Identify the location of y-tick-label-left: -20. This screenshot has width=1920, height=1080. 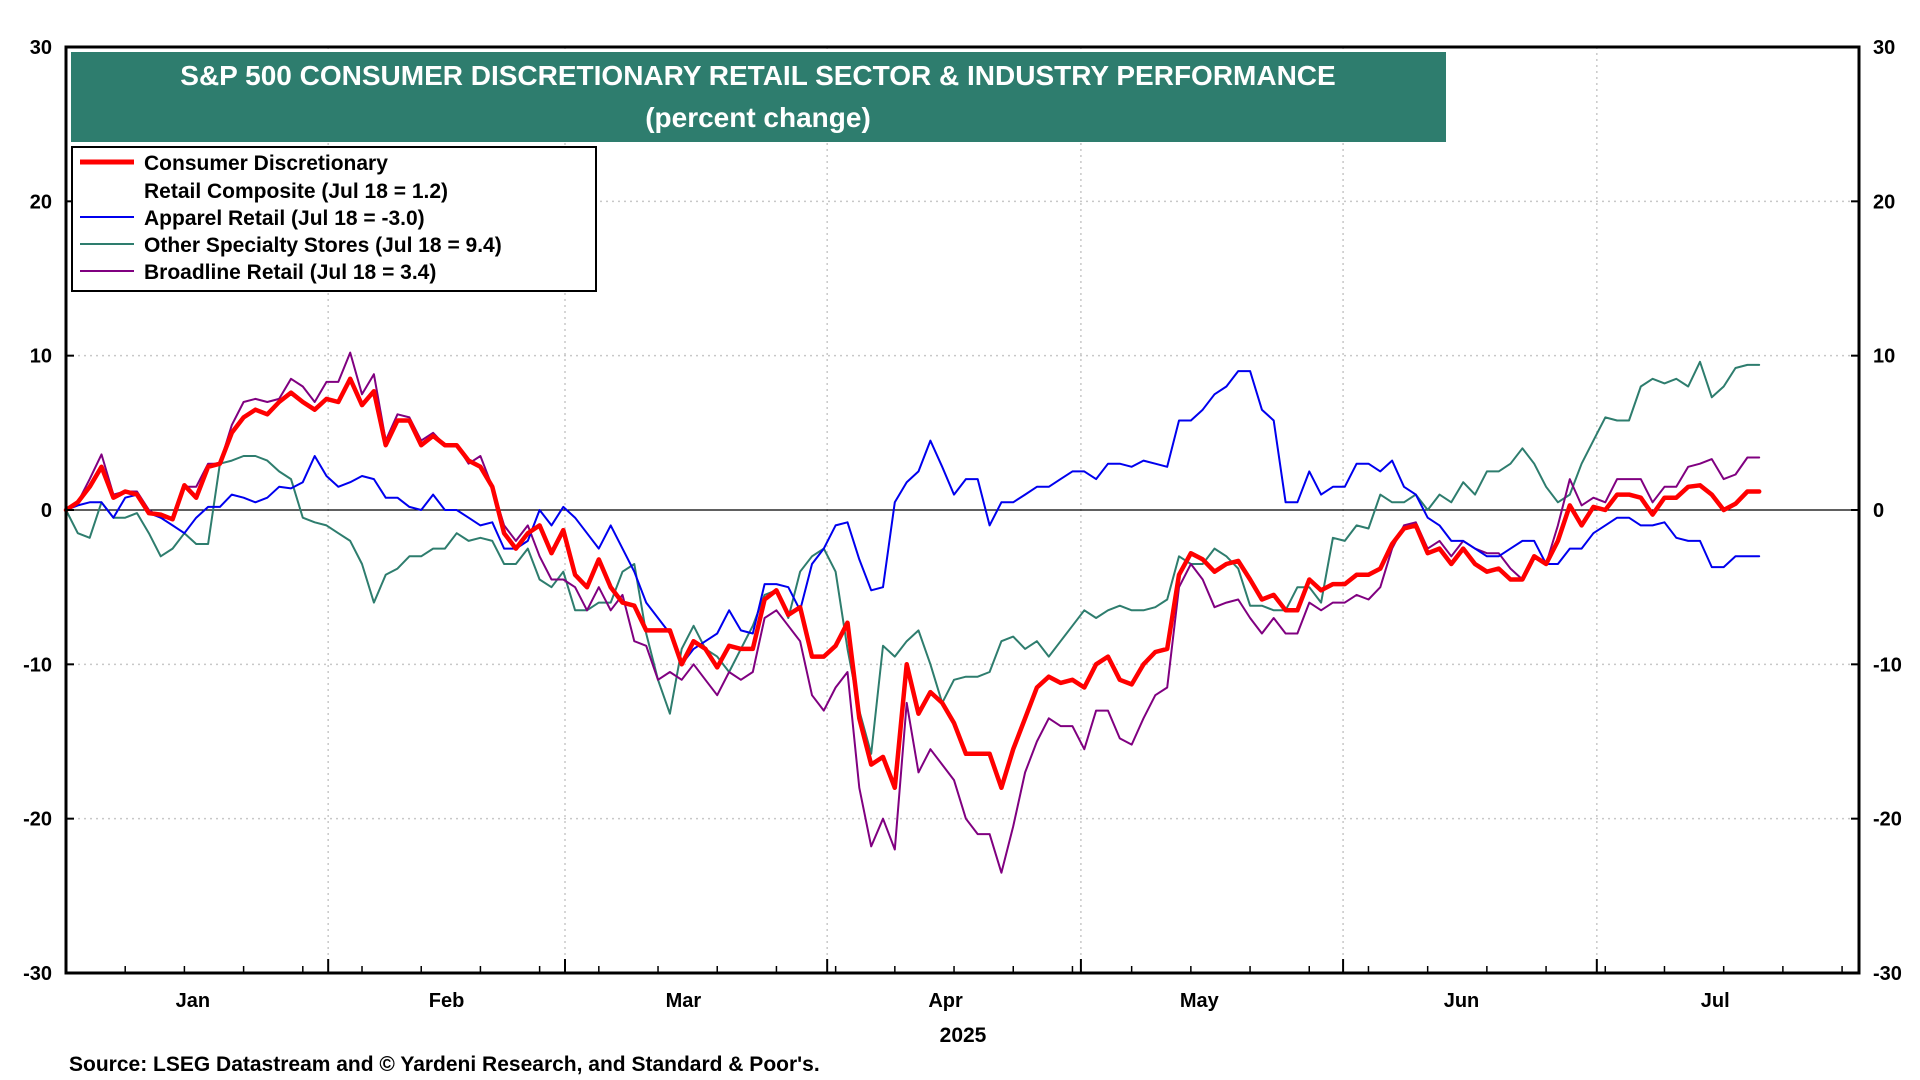
(37, 820).